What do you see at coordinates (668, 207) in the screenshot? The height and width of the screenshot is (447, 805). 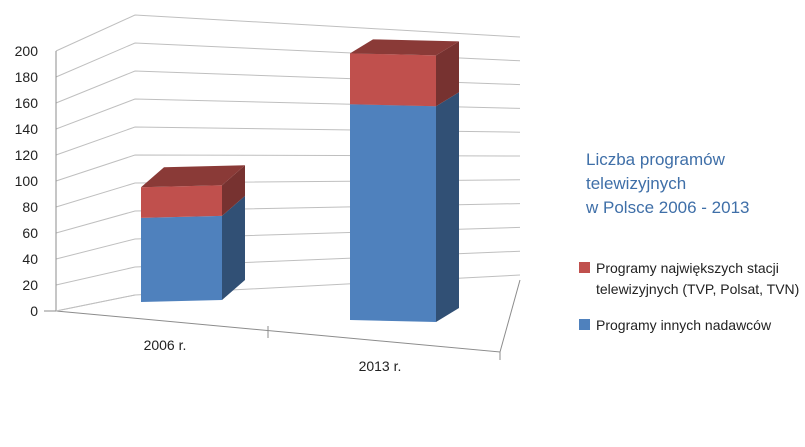 I see `chart-title-line-3: w Polsce 2006 - 2013` at bounding box center [668, 207].